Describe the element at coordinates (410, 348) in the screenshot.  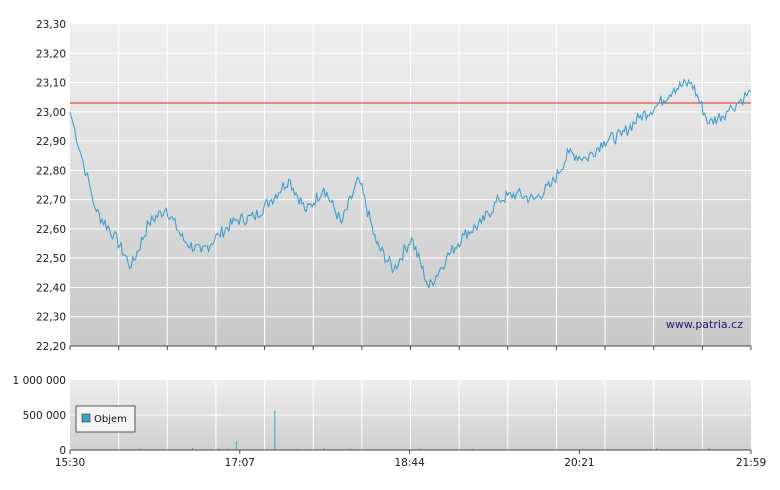
I see `price-x-ticks` at that location.